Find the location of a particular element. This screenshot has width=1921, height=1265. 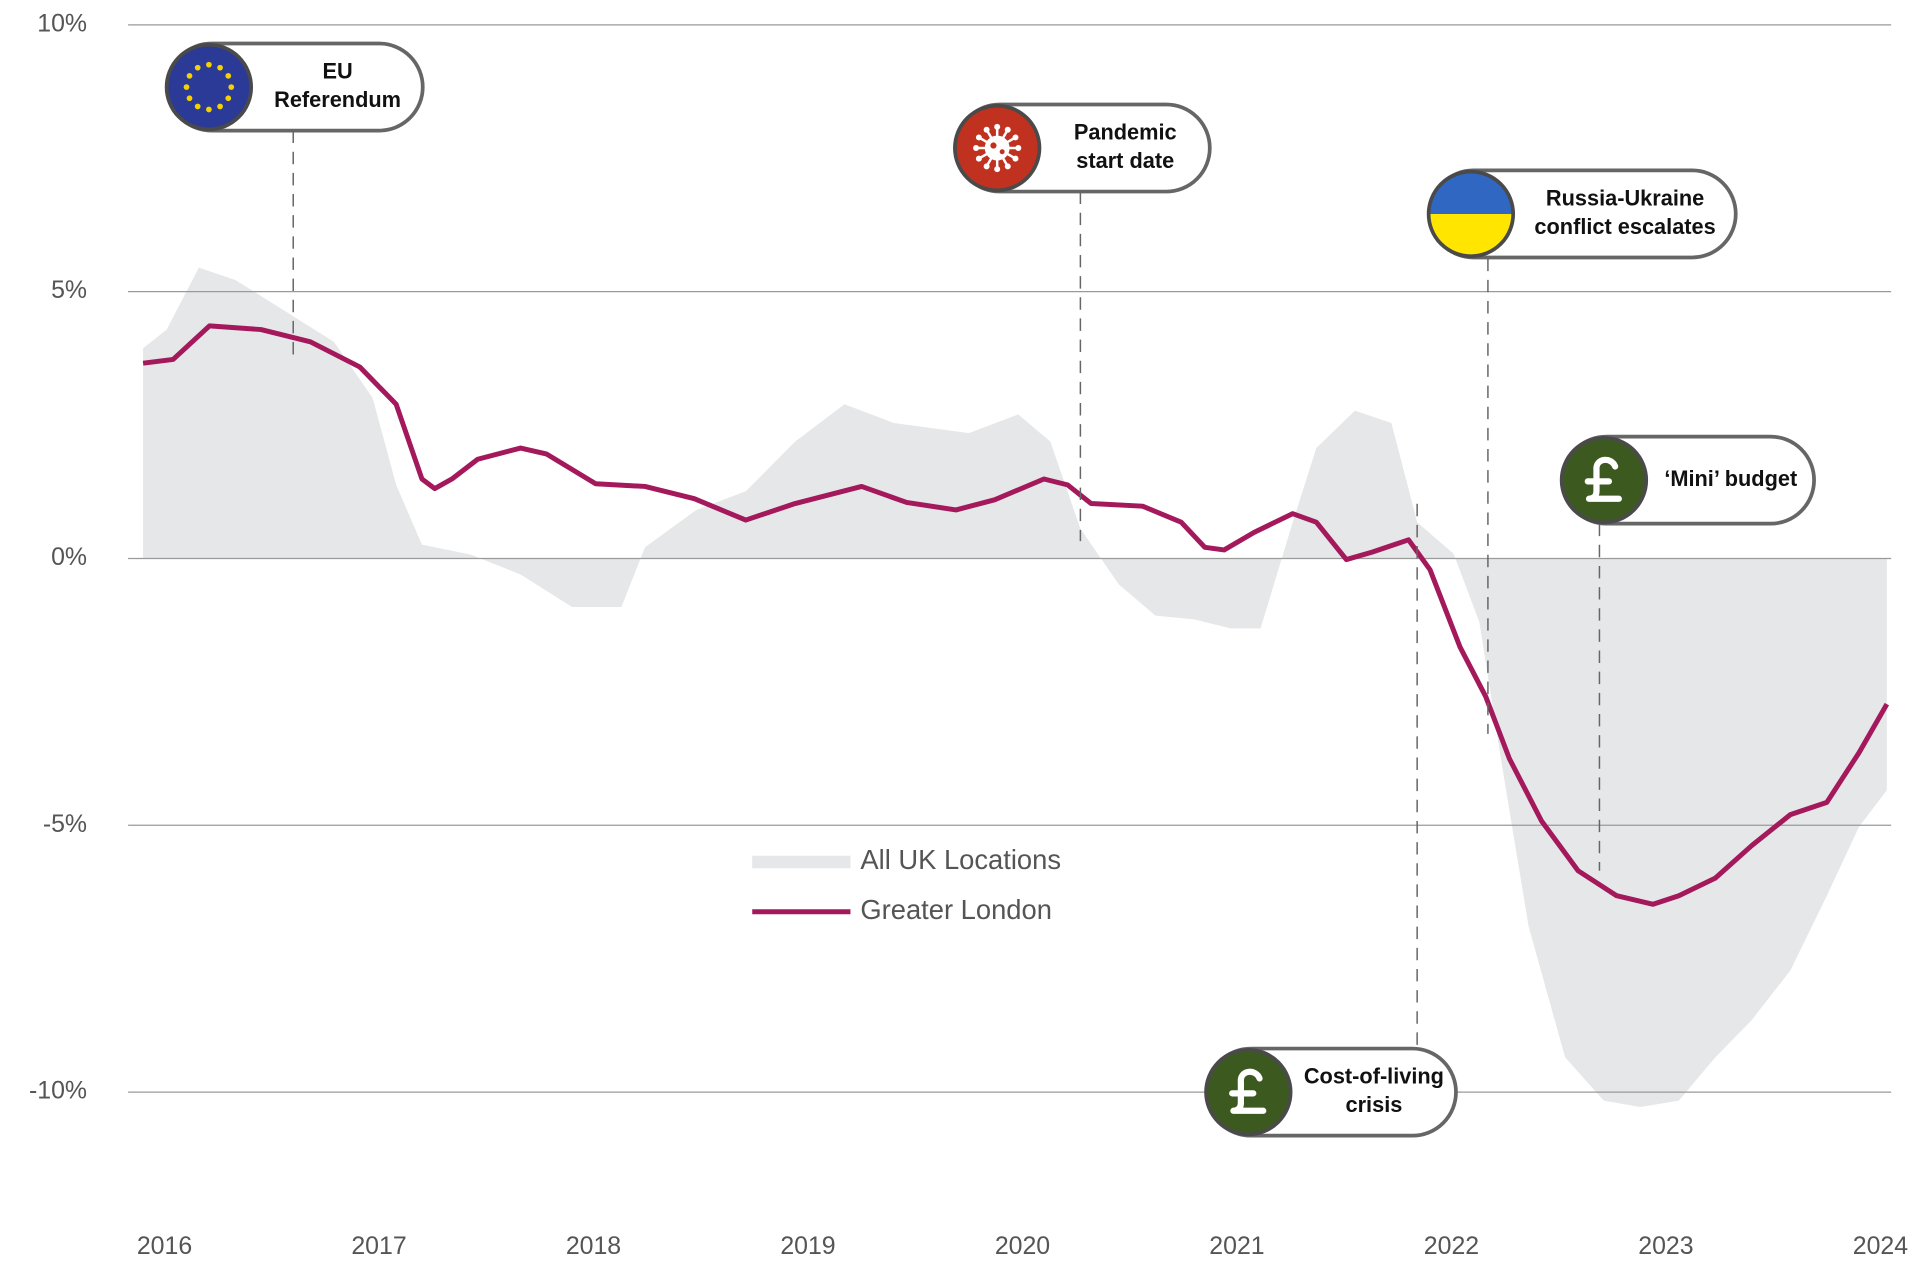

y-tick-label: 0% is located at coordinates (69, 557).